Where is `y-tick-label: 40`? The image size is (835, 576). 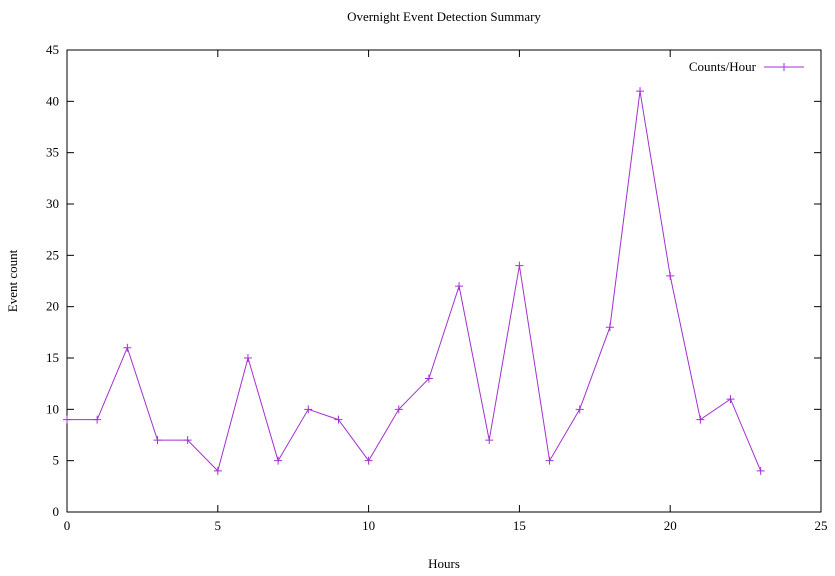
y-tick-label: 40 is located at coordinates (52, 100).